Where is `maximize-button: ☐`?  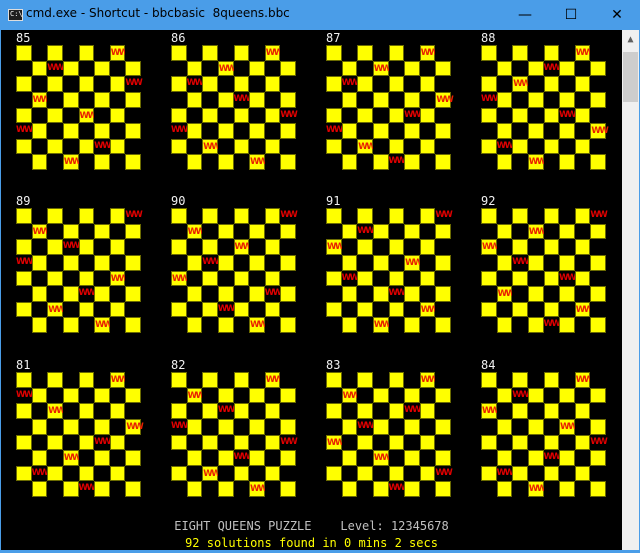
maximize-button: ☐ is located at coordinates (571, 15).